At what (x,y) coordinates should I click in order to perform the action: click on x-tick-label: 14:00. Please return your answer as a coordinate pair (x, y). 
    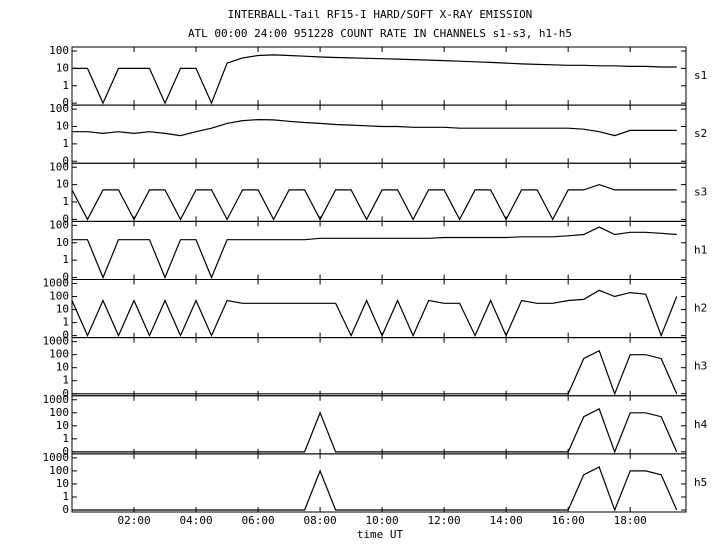
    Looking at the image, I should click on (506, 520).